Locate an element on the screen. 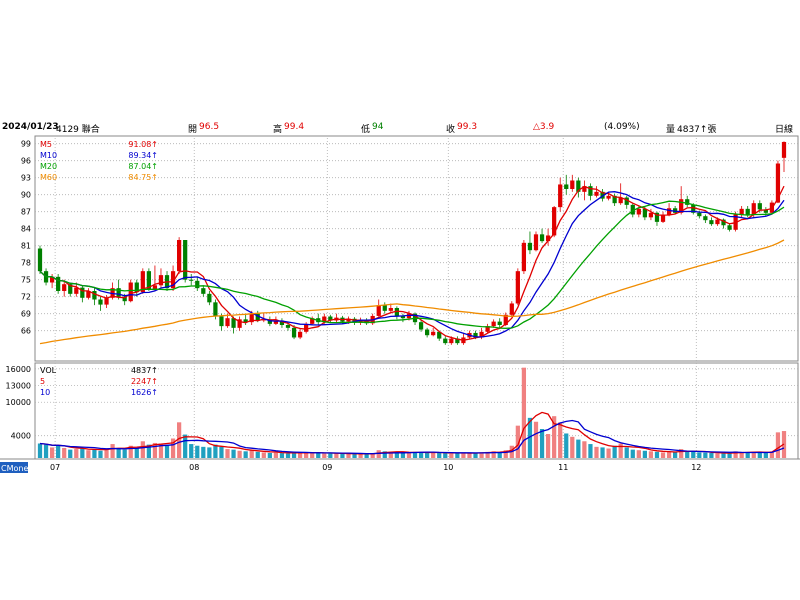 The image size is (800, 600). volume-legend-name: 5 is located at coordinates (42, 381).